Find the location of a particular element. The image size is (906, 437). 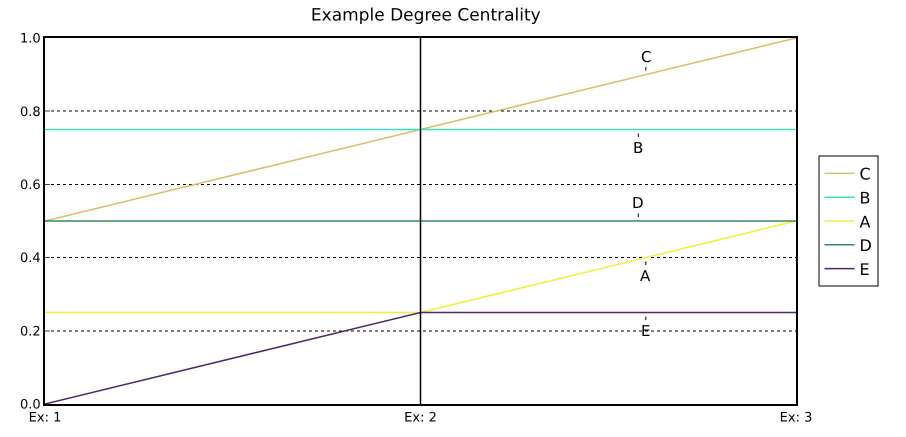

y-tick-label: 0.8 is located at coordinates (30, 112).